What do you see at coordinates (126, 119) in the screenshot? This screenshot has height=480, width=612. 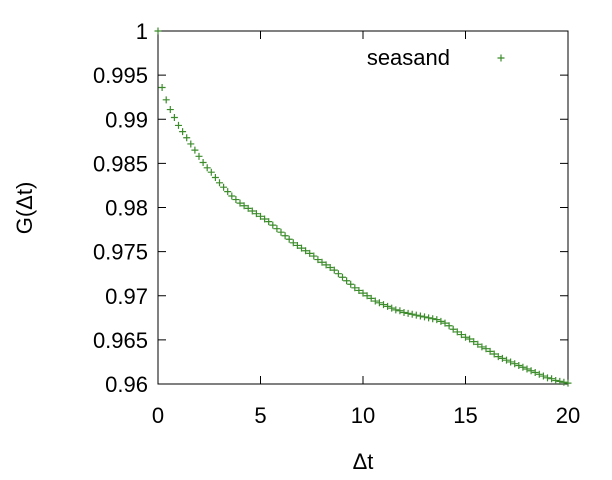 I see `y-tick-label: 0.99` at bounding box center [126, 119].